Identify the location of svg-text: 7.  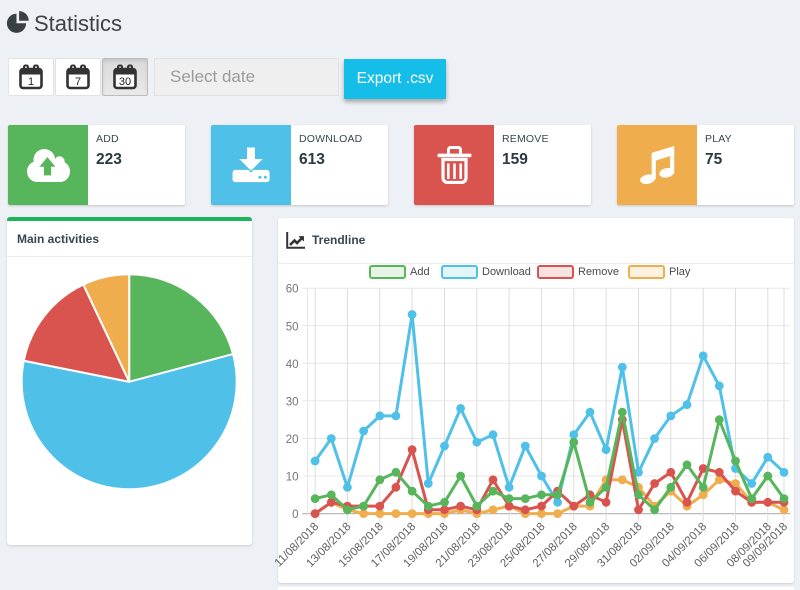
(78, 82).